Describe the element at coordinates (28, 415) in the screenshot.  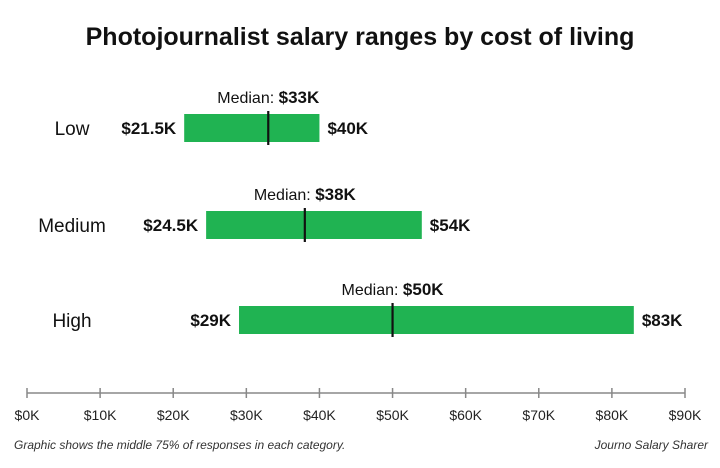
I see `x-tick-label: $0K` at that location.